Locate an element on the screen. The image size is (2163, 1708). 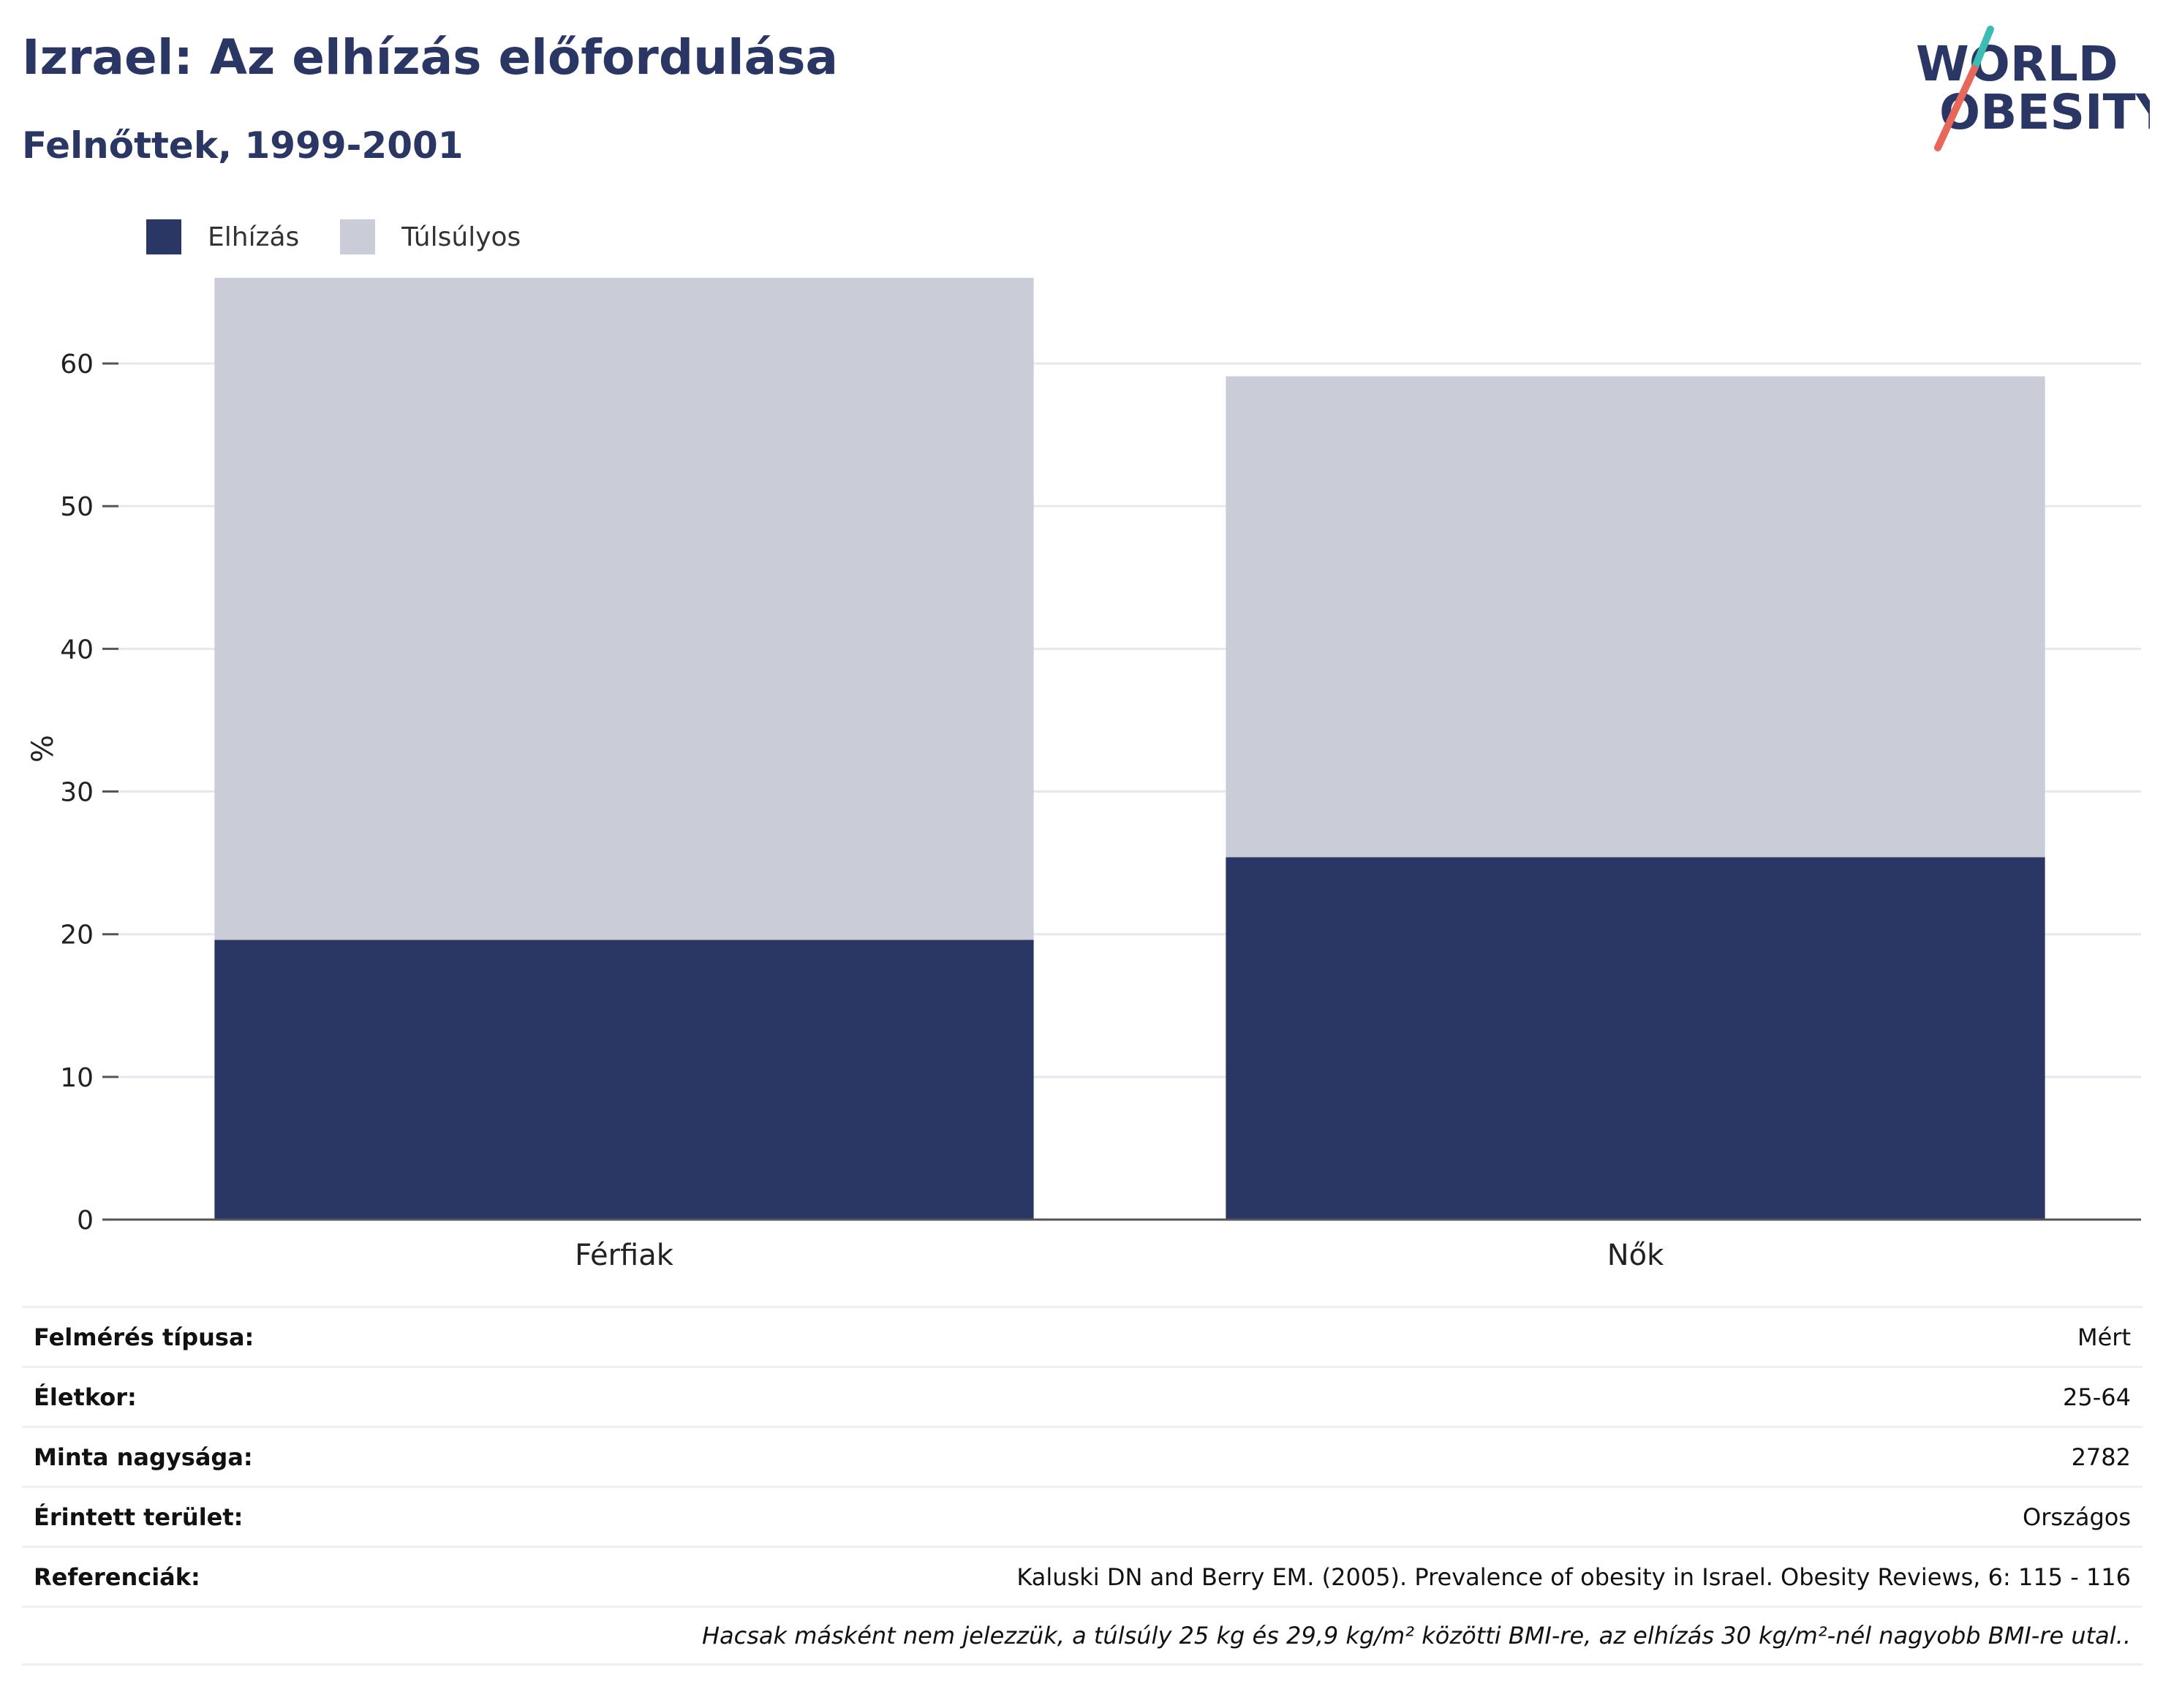
y-tick-label: 10 is located at coordinates (77, 1078).